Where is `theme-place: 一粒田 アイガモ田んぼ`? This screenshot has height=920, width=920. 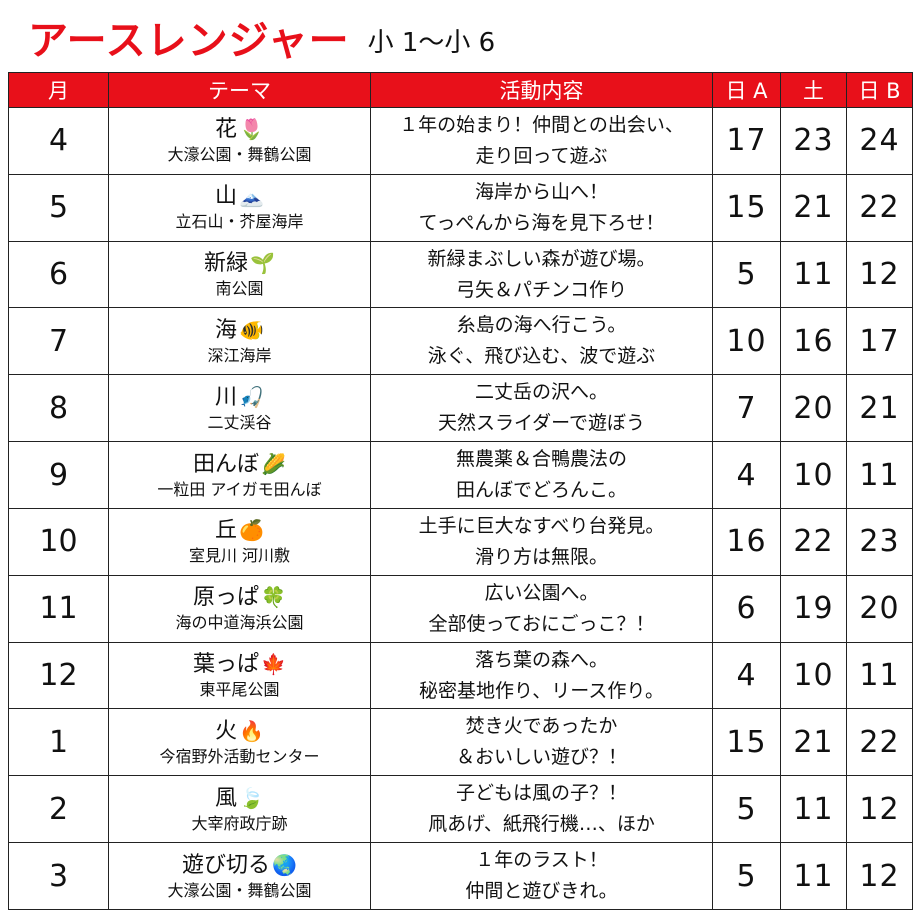 theme-place: 一粒田 アイガモ田んぼ is located at coordinates (239, 489).